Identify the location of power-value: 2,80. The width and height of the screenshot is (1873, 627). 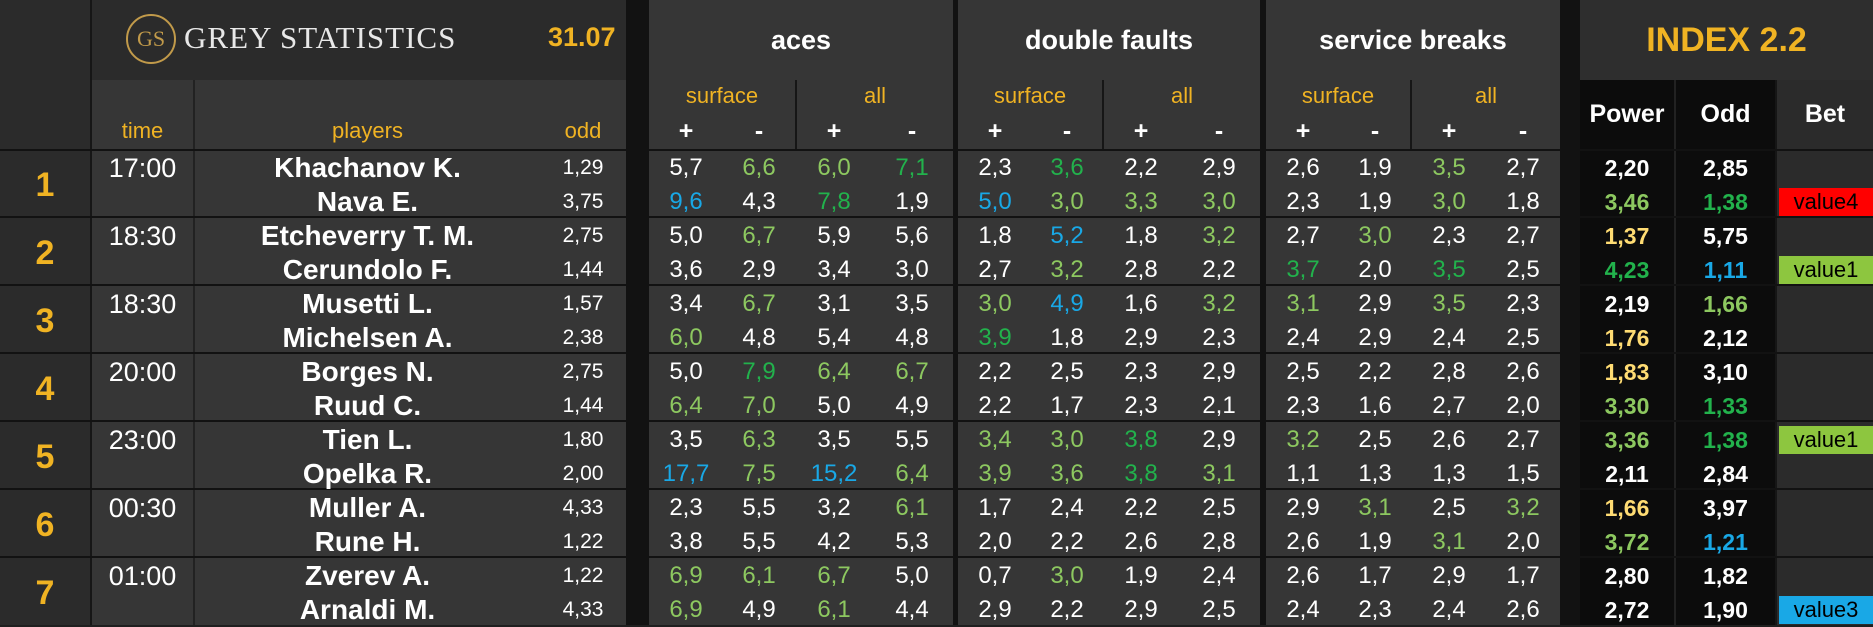
(1627, 575).